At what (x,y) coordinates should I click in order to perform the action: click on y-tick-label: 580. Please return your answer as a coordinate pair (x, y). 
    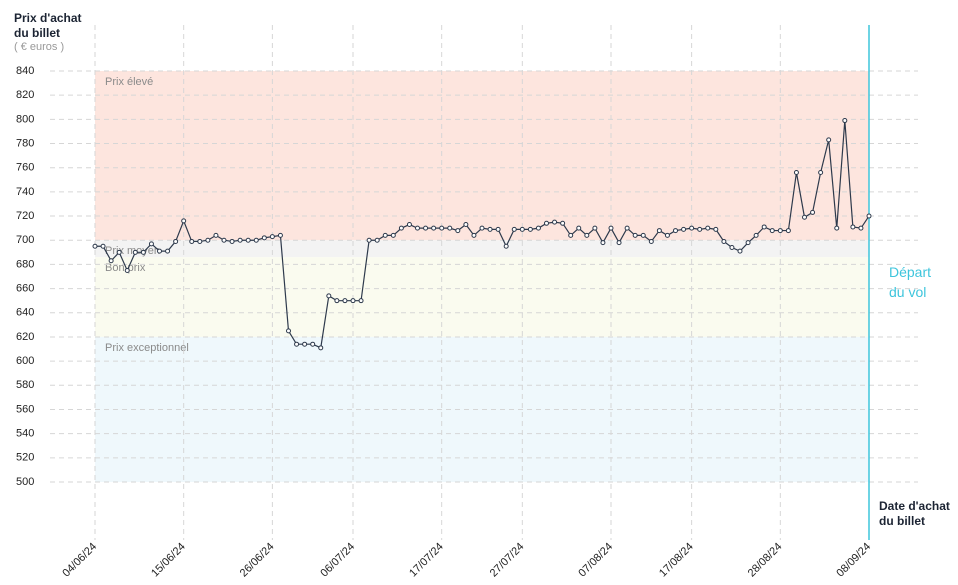
    Looking at the image, I should click on (25, 385).